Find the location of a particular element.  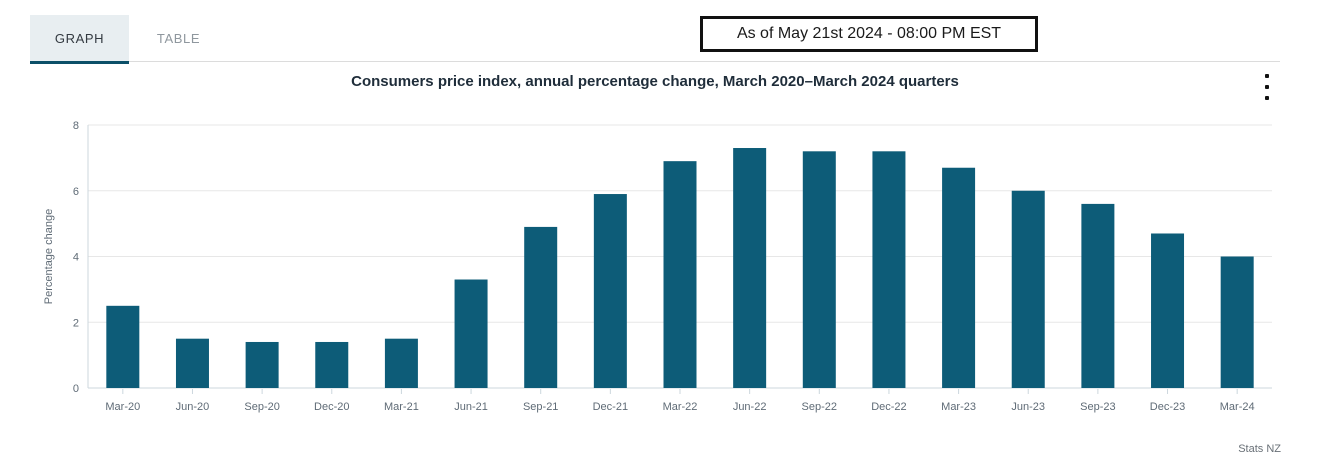

tab-bar: GRAPH TABLE is located at coordinates (655, 39).